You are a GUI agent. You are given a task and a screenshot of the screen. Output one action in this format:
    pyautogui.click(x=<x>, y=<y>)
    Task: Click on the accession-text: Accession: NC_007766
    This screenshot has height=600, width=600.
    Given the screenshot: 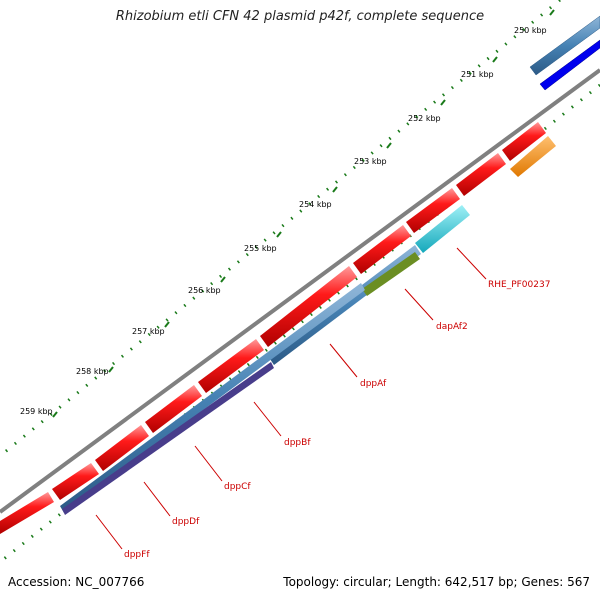 What is the action you would take?
    pyautogui.click(x=76, y=582)
    